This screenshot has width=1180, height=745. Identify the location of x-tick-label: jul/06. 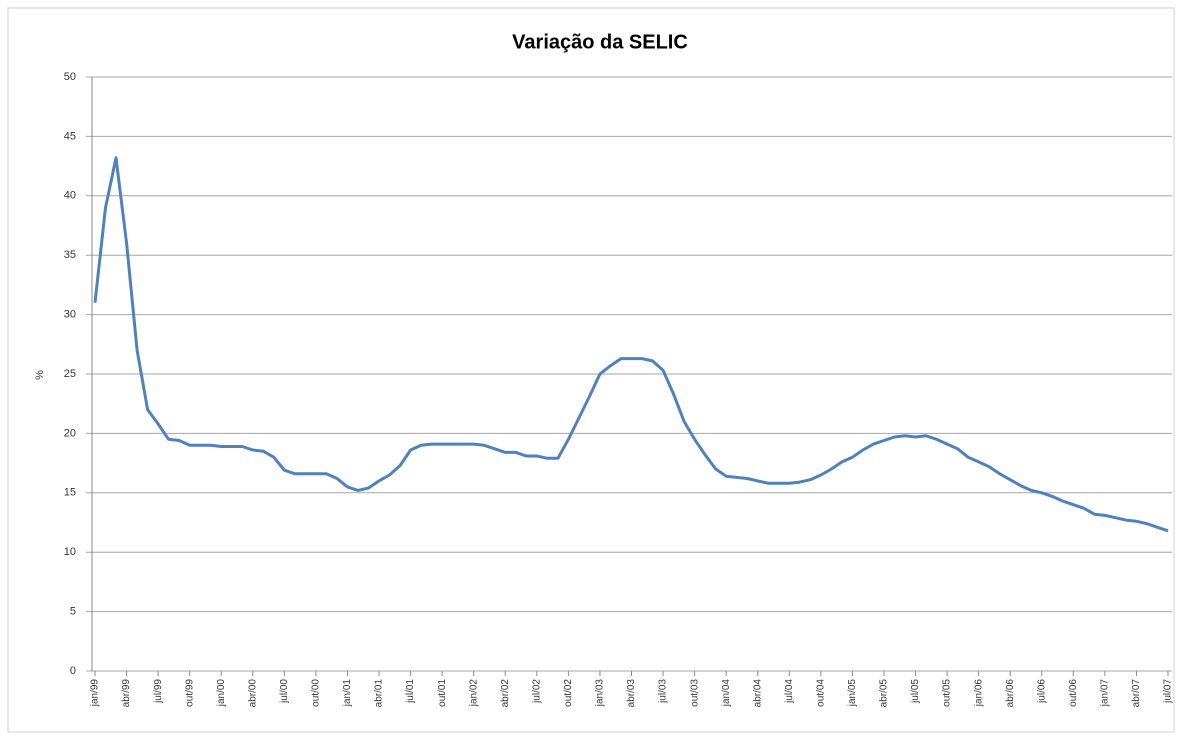
(1041, 691).